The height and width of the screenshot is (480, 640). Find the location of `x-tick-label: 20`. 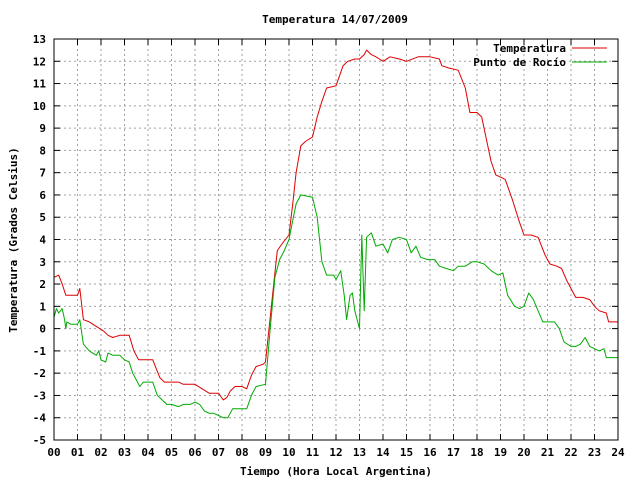

x-tick-label: 20 is located at coordinates (523, 452).